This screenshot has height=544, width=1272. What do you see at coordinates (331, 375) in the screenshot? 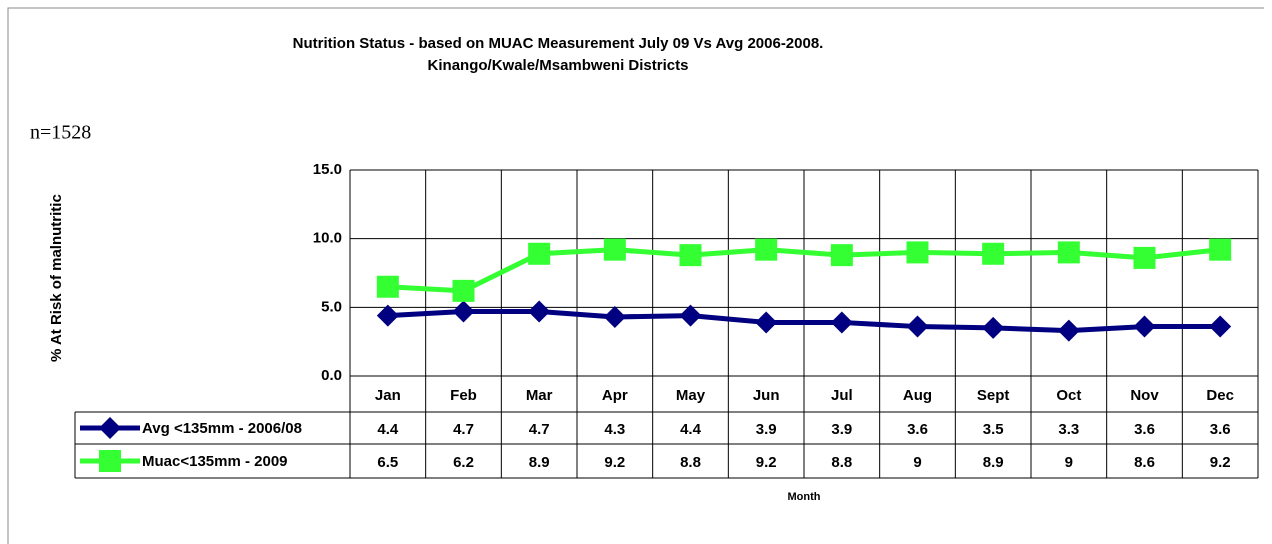
I see `y-tick-label: 0.0` at bounding box center [331, 375].